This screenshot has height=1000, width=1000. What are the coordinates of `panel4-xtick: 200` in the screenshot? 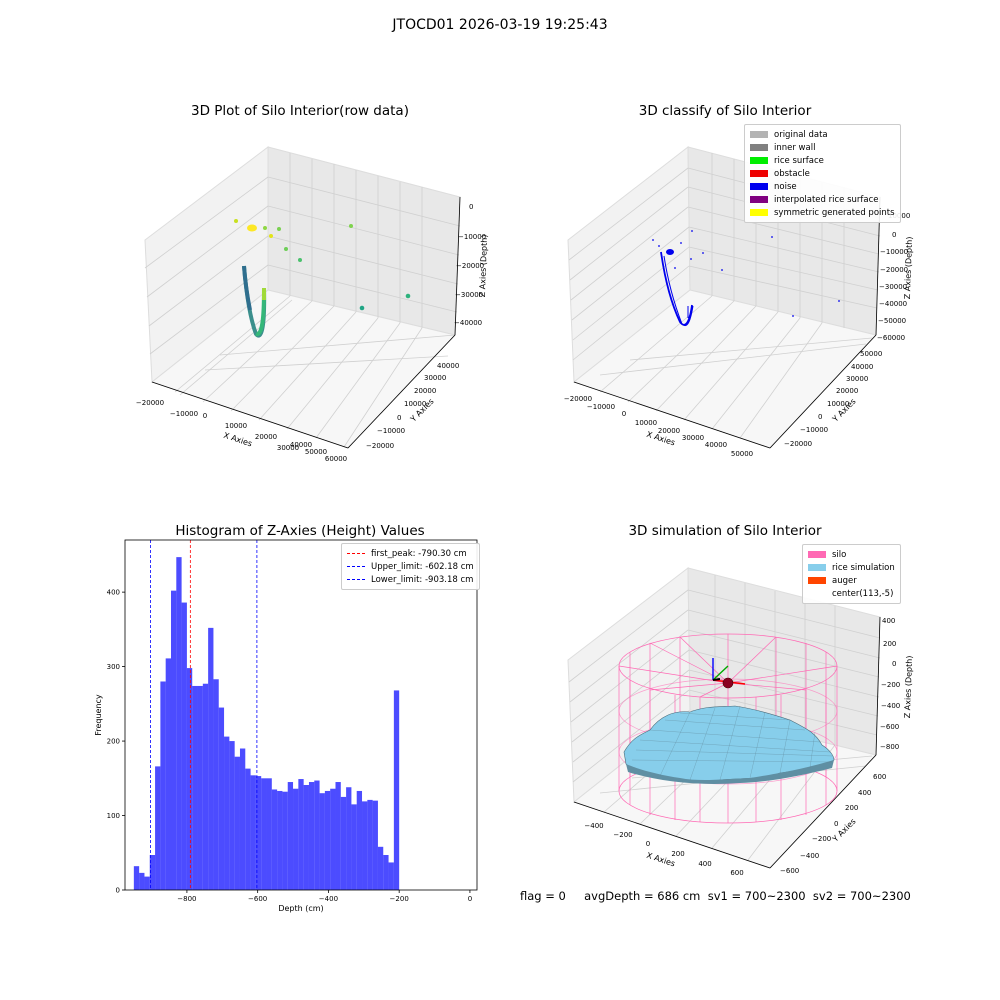 It's located at (677, 854).